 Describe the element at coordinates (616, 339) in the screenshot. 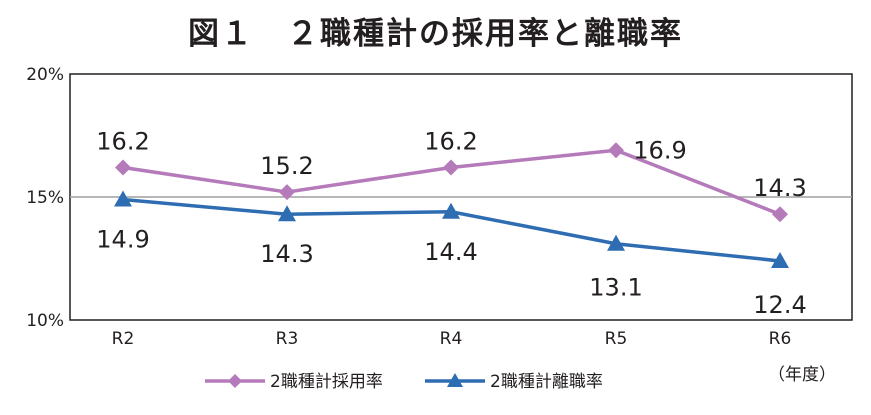

I see `x-tick-label: R5` at that location.